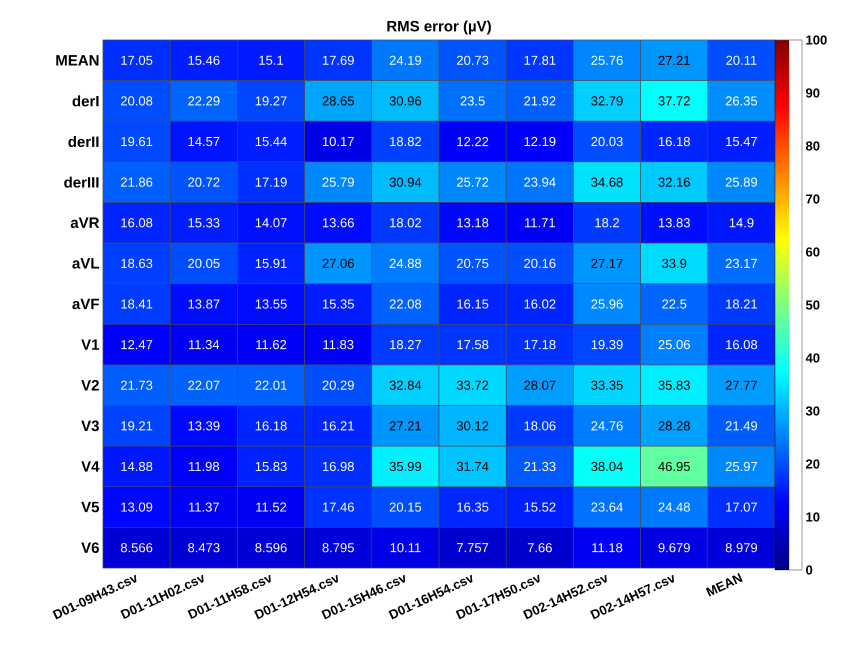  I want to click on data-label: 11.34, so click(204, 345).